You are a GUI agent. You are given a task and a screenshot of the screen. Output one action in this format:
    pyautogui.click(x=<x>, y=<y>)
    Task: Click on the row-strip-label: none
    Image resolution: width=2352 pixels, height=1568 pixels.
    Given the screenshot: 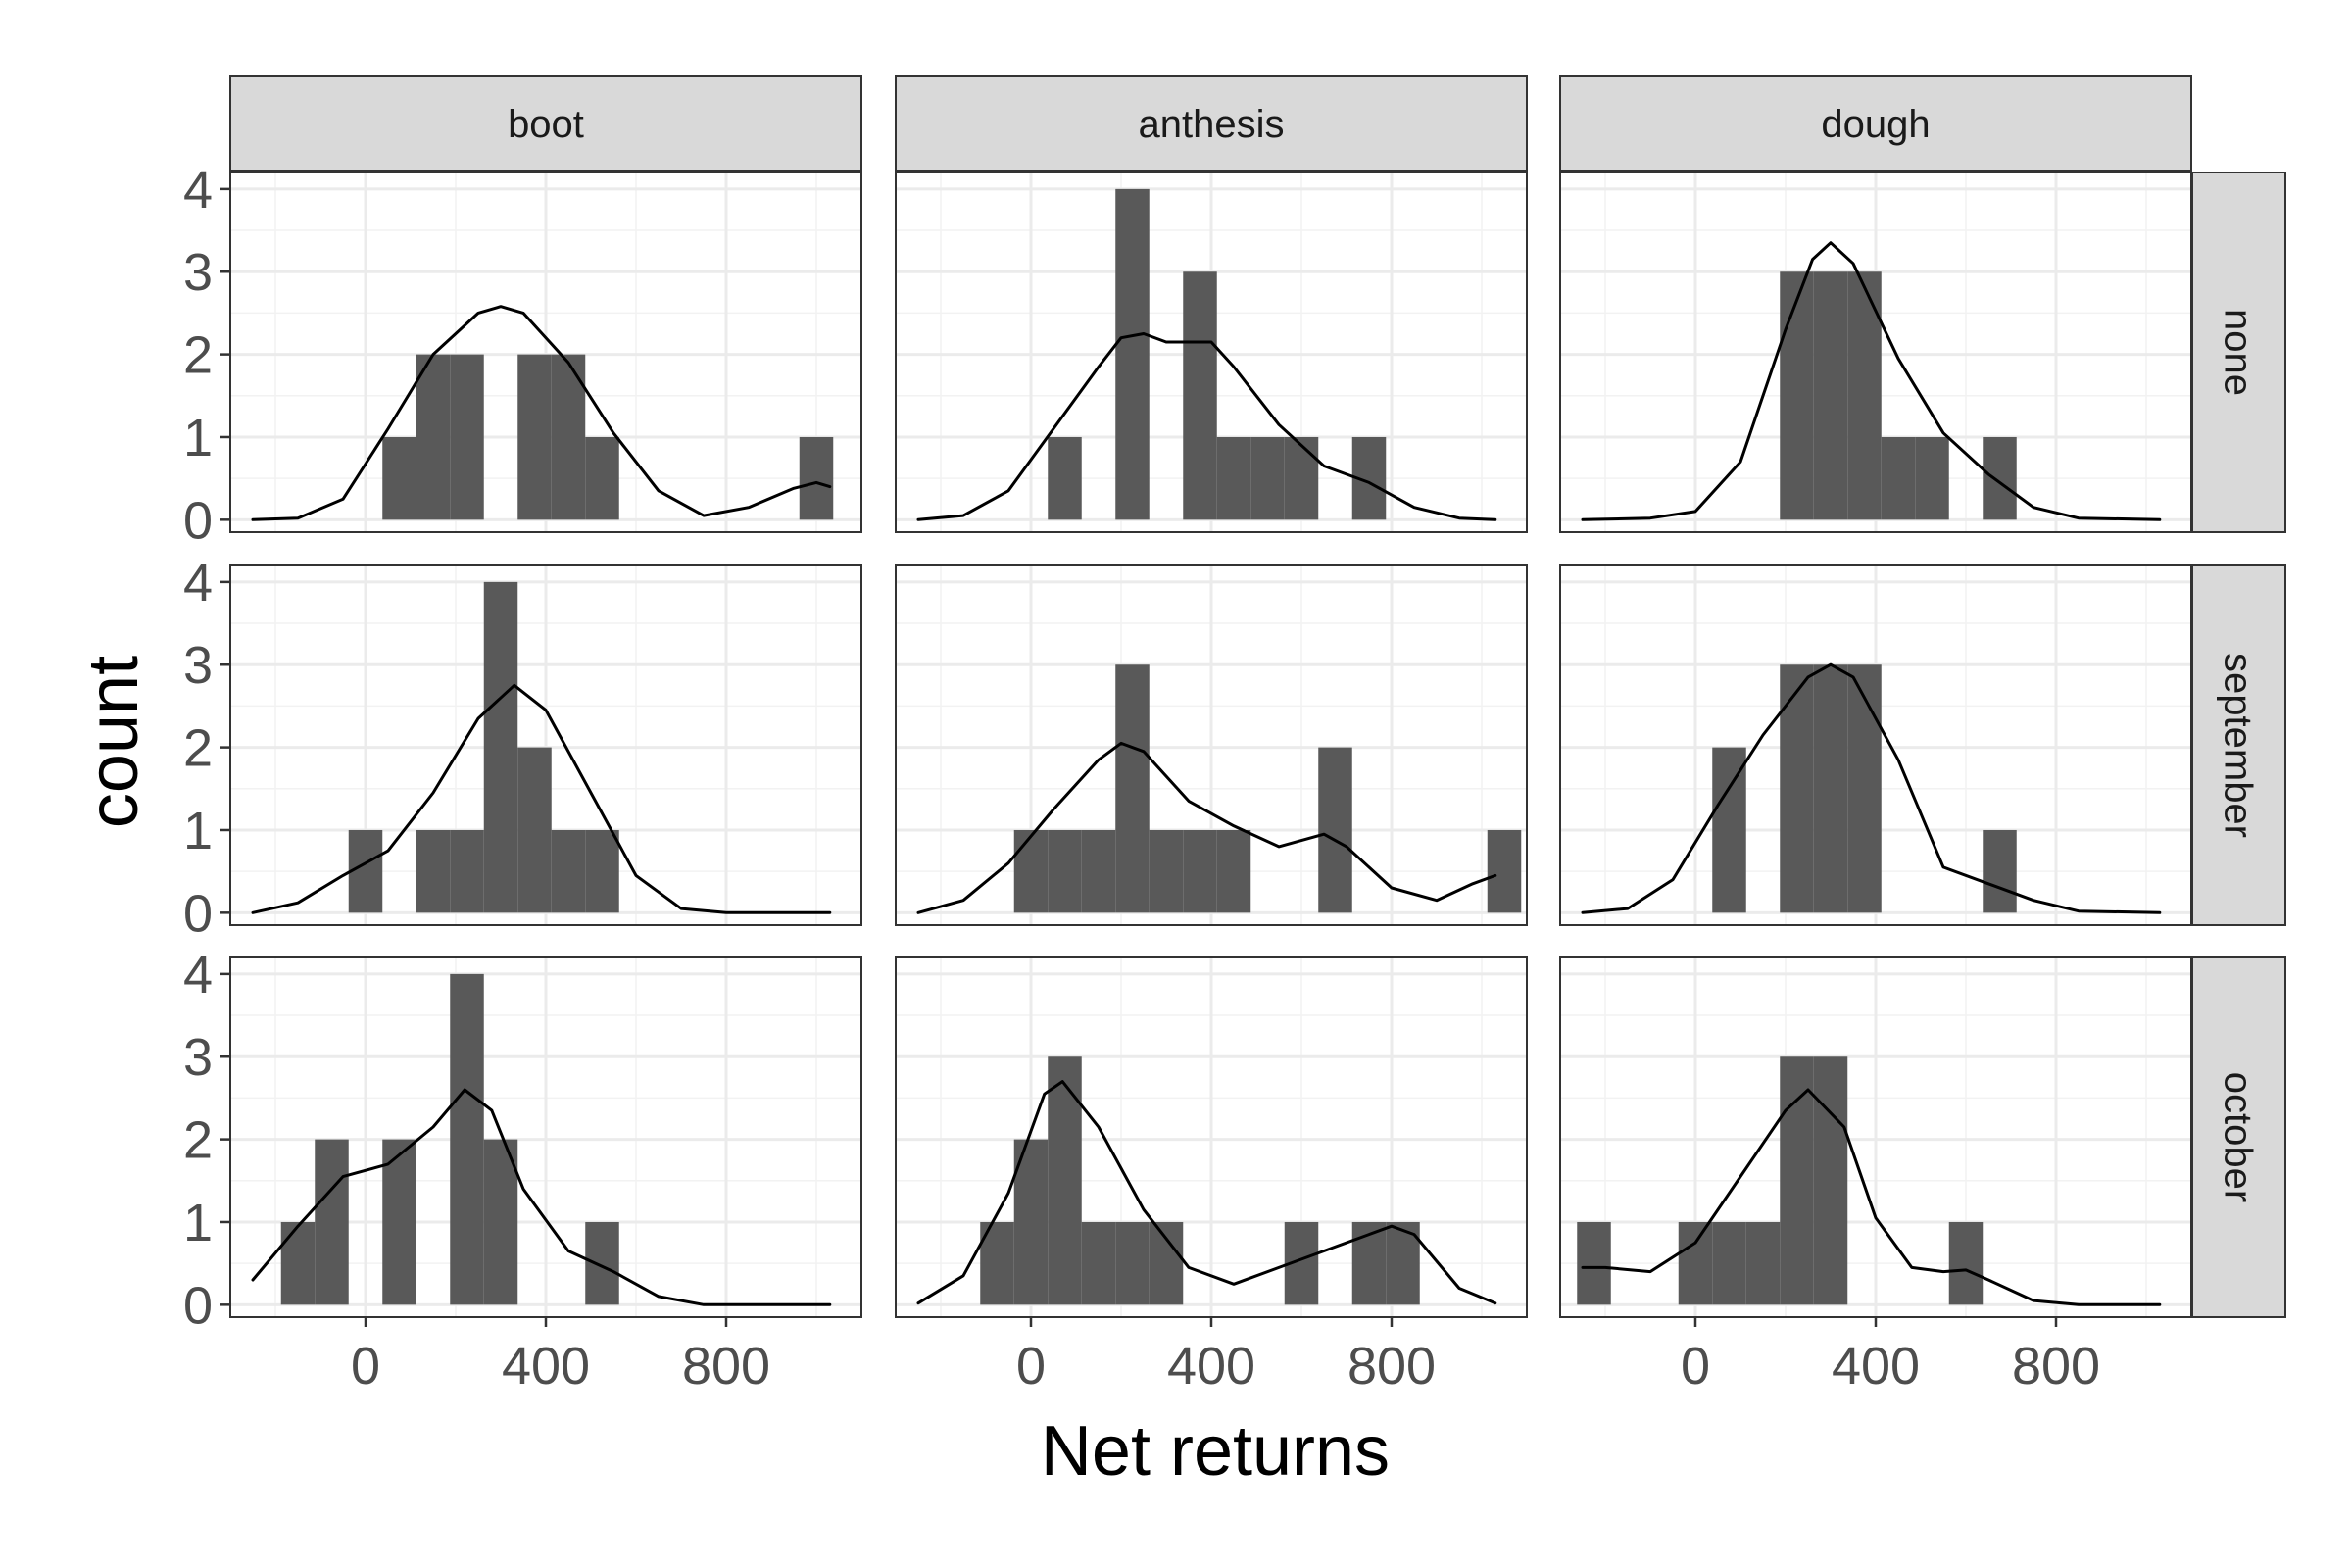 What is the action you would take?
    pyautogui.click(x=2238, y=352)
    